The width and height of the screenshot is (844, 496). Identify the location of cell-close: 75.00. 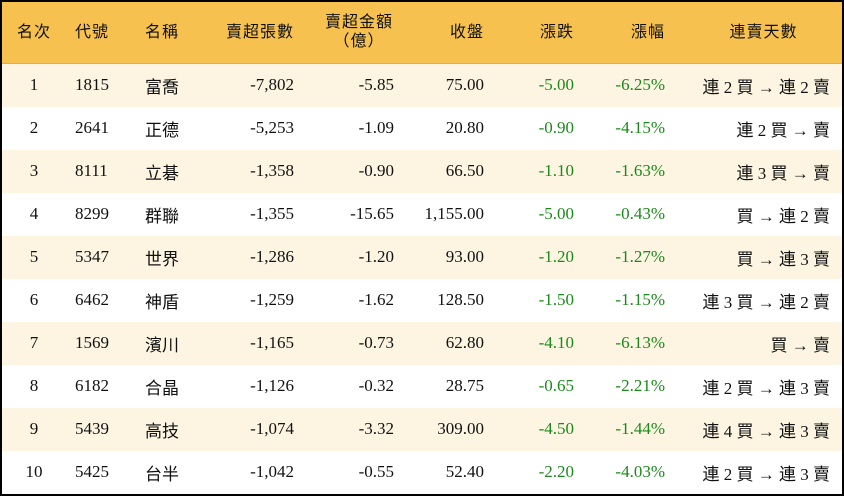
(439, 84).